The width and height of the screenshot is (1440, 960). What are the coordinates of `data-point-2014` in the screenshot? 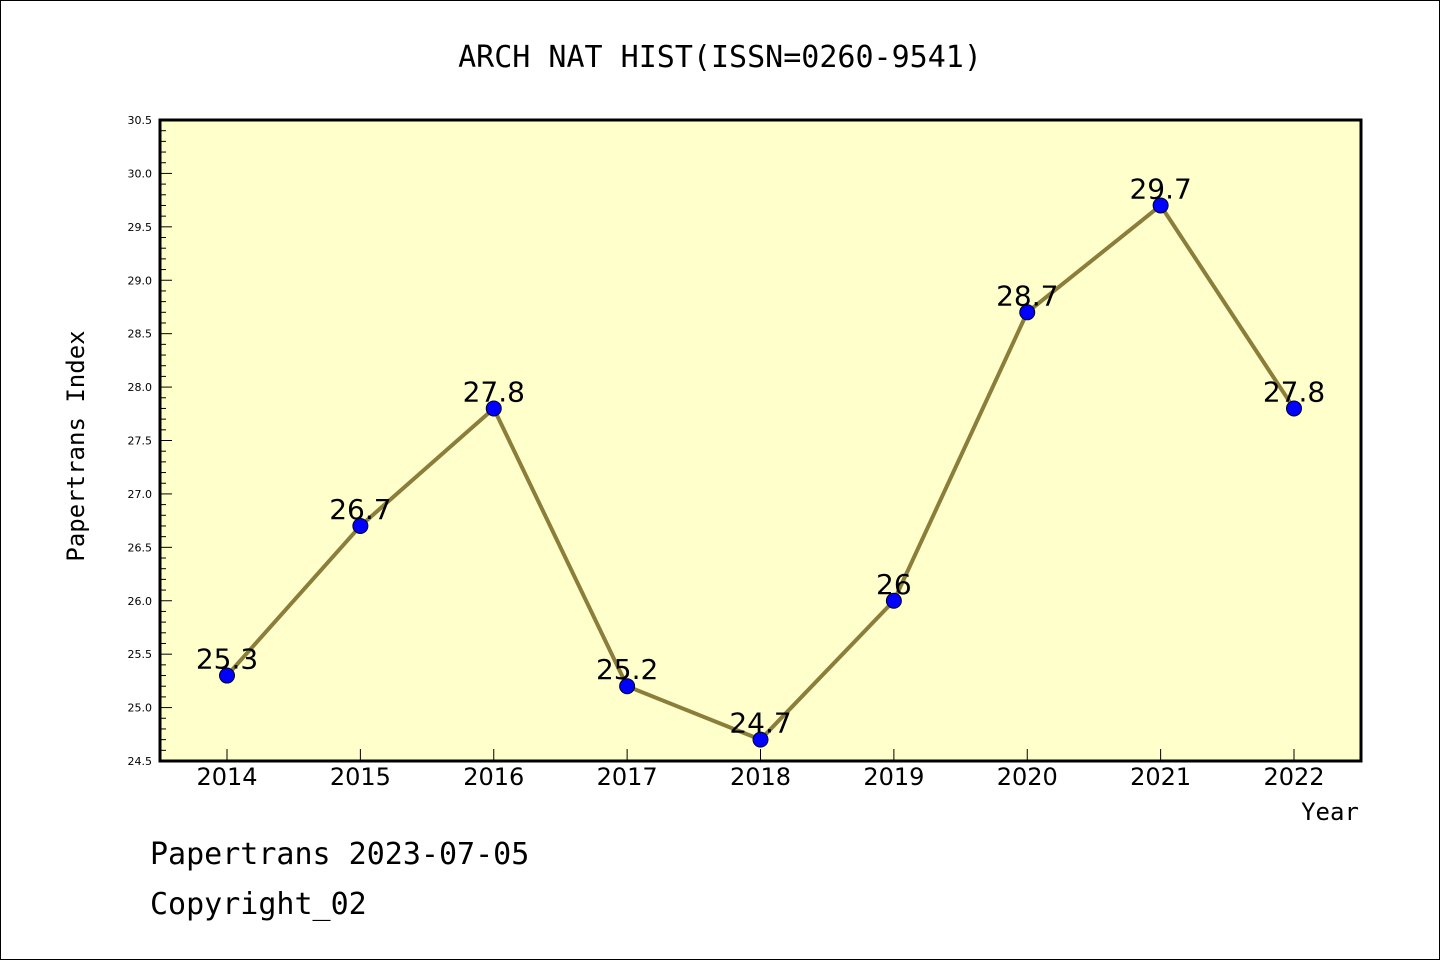 It's located at (227, 675).